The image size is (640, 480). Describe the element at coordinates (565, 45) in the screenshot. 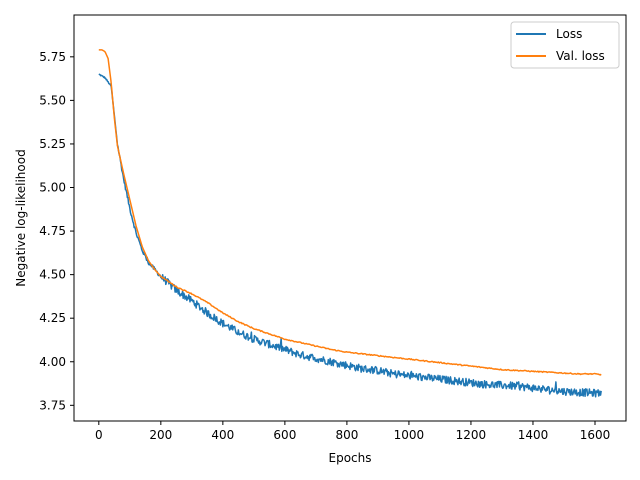

I see `legend: Loss Val. loss` at that location.